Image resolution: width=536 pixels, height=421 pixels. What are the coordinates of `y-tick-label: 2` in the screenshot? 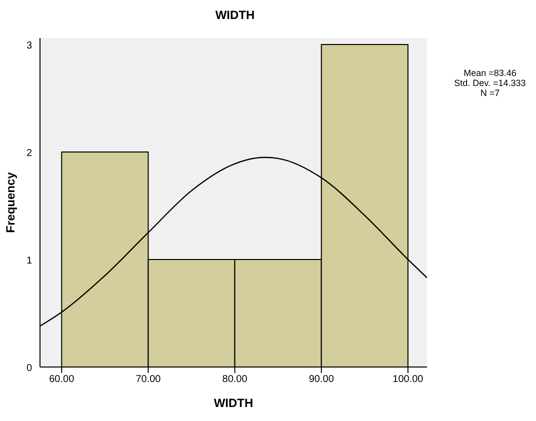 It's located at (29, 153).